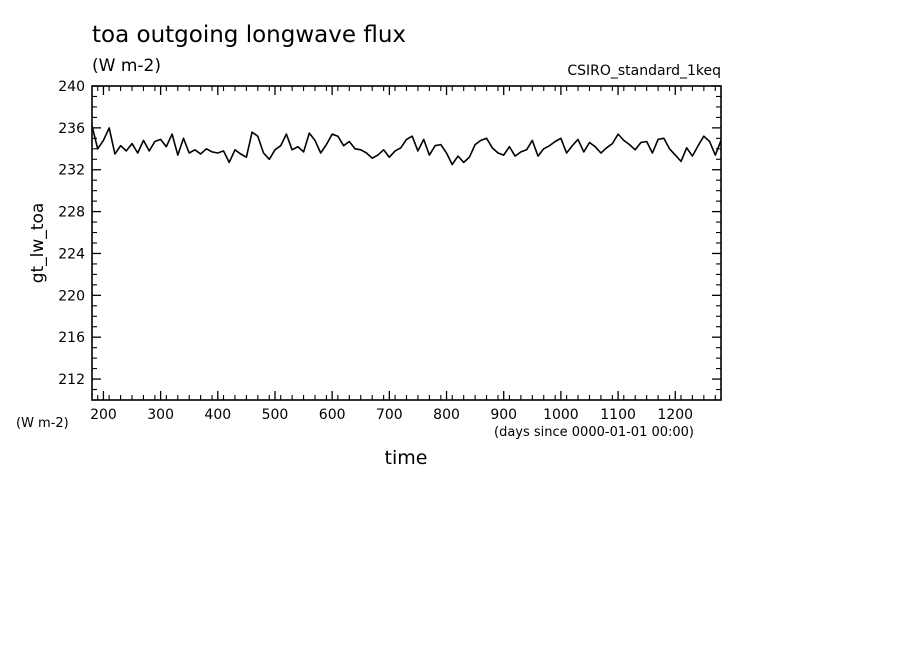  I want to click on x-tick-label: 600, so click(332, 415).